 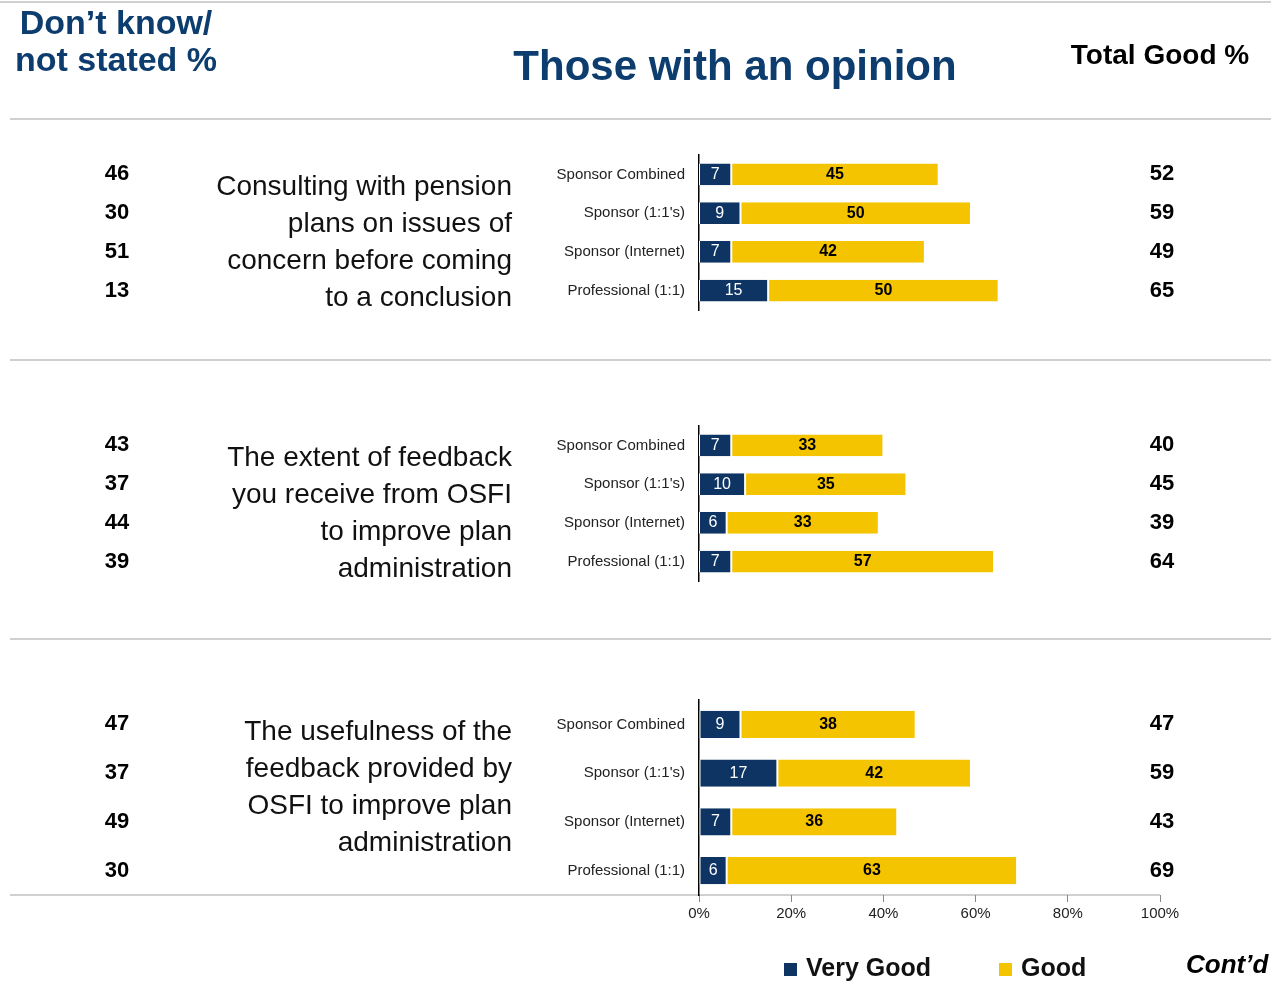 I want to click on chart-title: Those with an opinion, so click(x=735, y=66).